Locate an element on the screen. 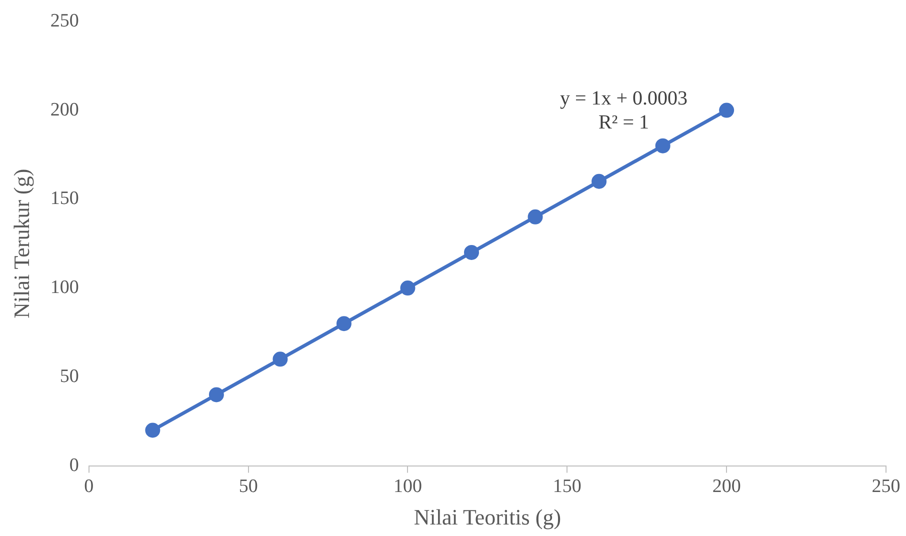 The image size is (906, 536). y-axis-title: Nilai Terukur (g) is located at coordinates (21, 243).